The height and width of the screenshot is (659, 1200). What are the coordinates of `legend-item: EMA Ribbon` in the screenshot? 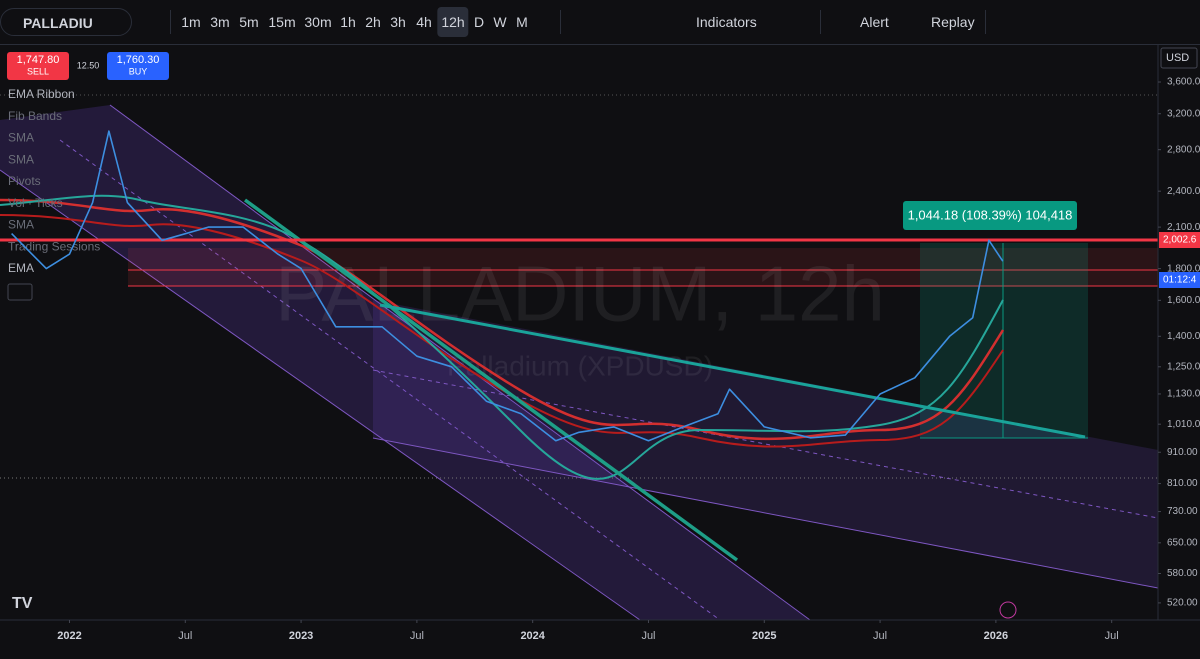 It's located at (41, 94).